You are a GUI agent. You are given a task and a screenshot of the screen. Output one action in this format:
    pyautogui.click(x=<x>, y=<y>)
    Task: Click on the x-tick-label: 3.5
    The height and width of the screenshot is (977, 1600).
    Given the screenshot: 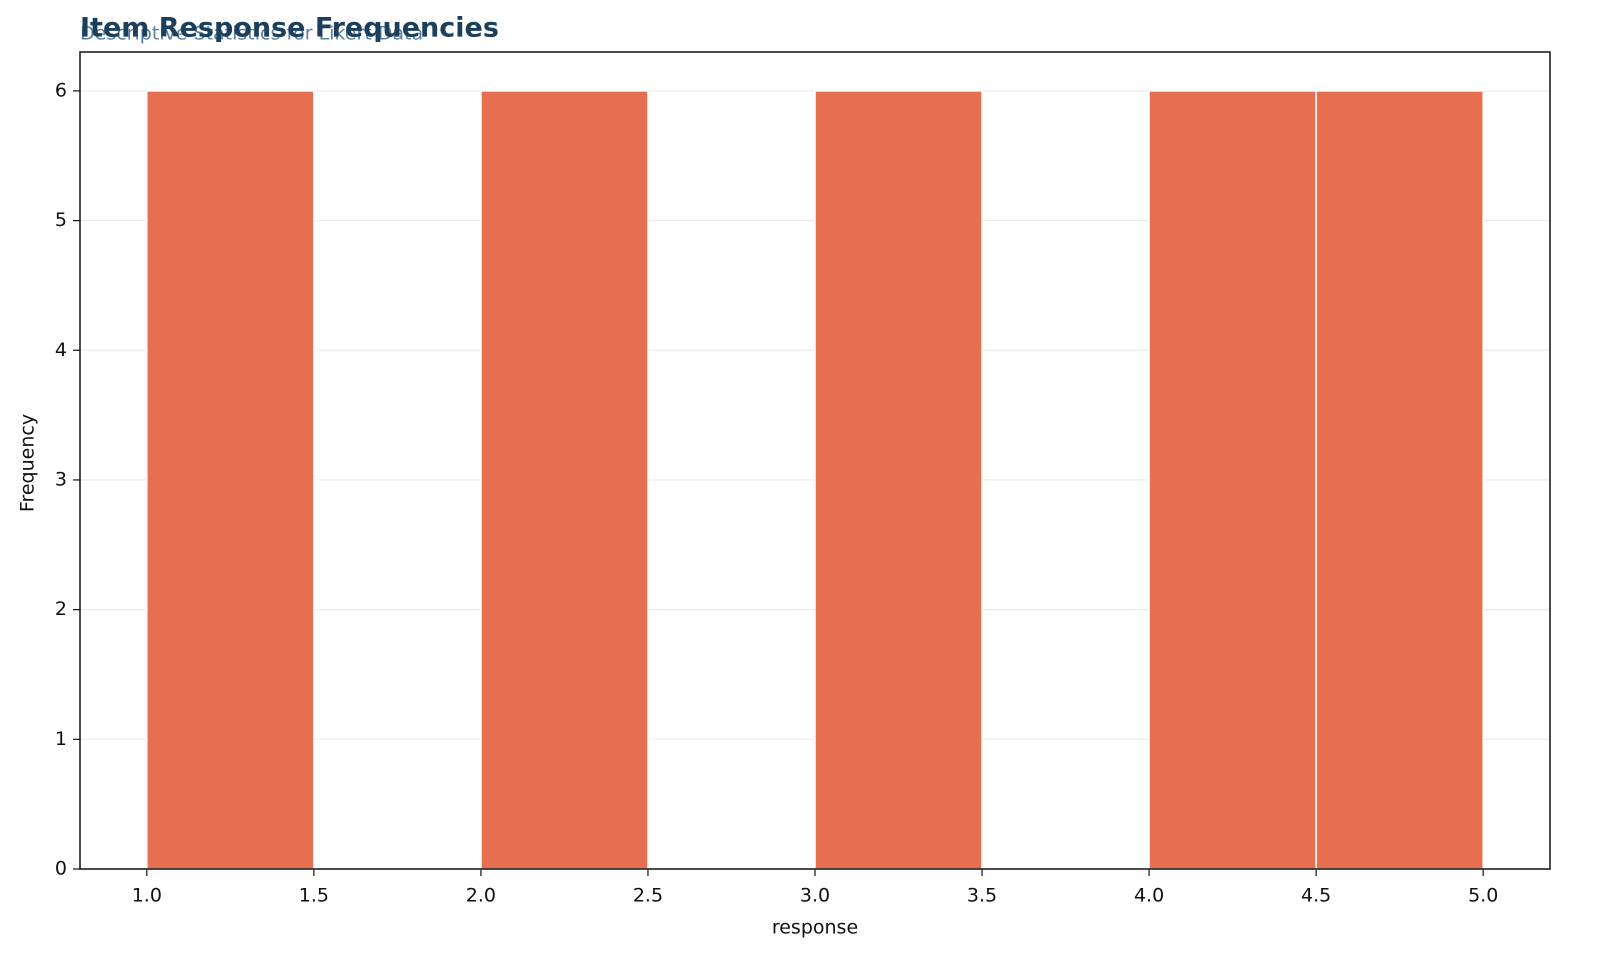 What is the action you would take?
    pyautogui.click(x=982, y=896)
    